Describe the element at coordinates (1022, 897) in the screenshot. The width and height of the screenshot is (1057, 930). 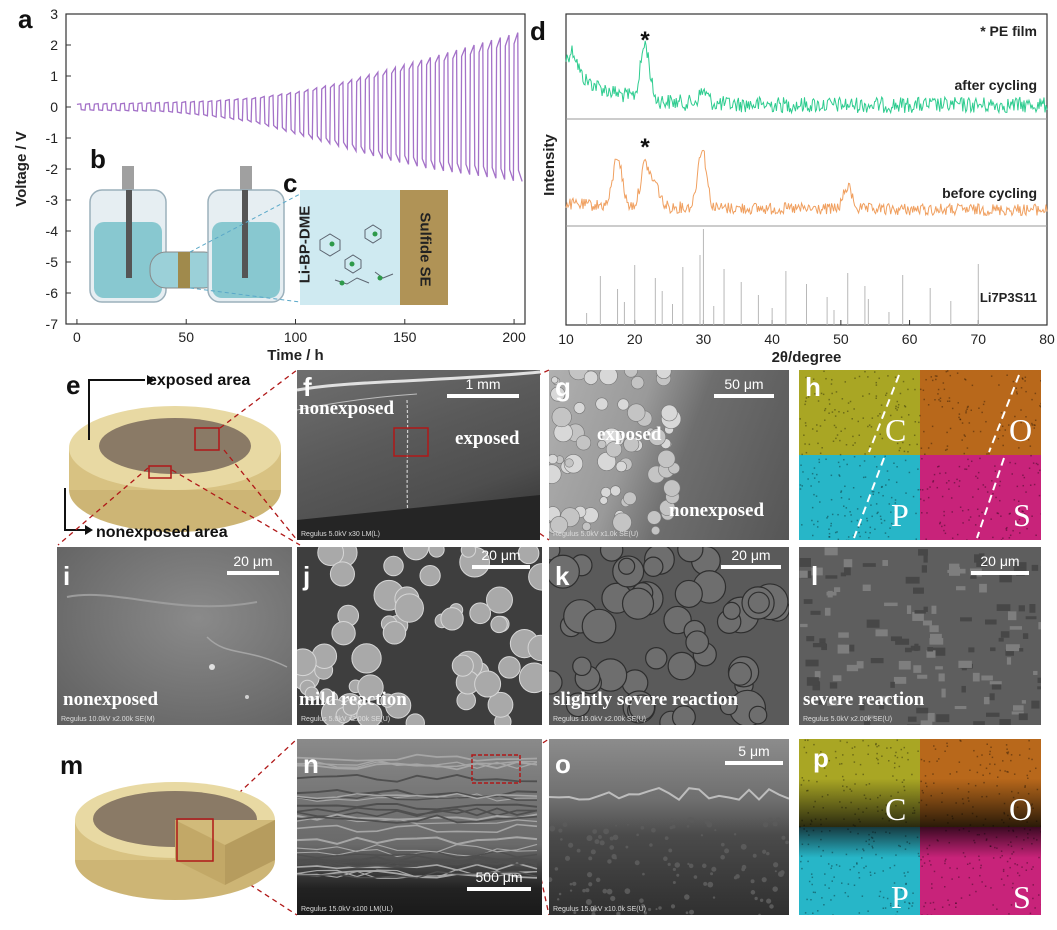
I see `p-label-S: S` at that location.